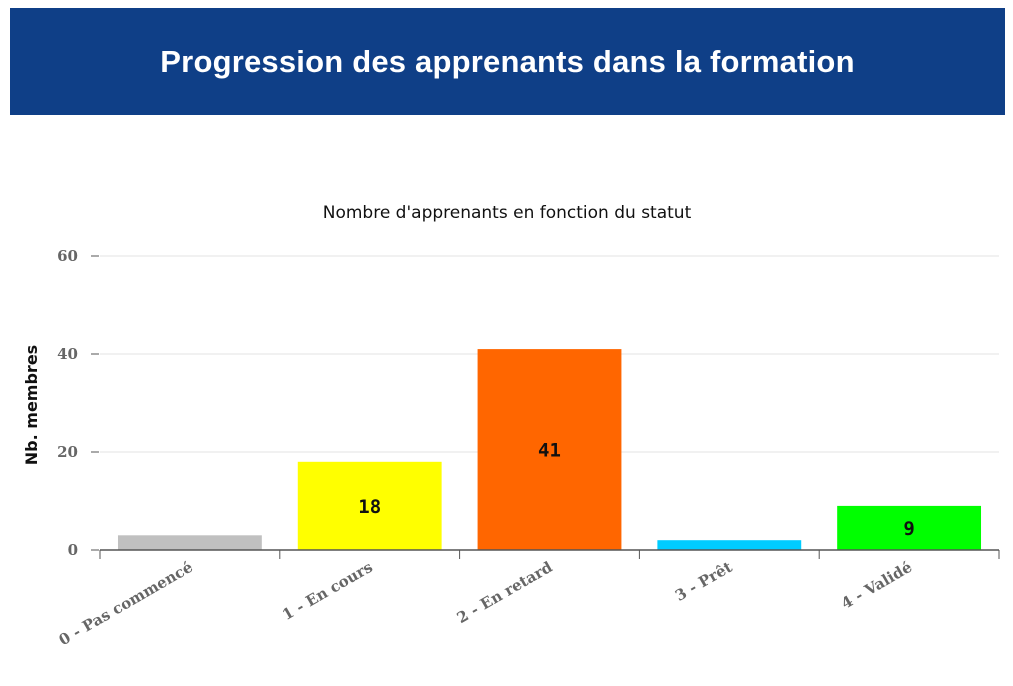 The width and height of the screenshot is (1013, 686). I want to click on data-label: 9, so click(908, 529).